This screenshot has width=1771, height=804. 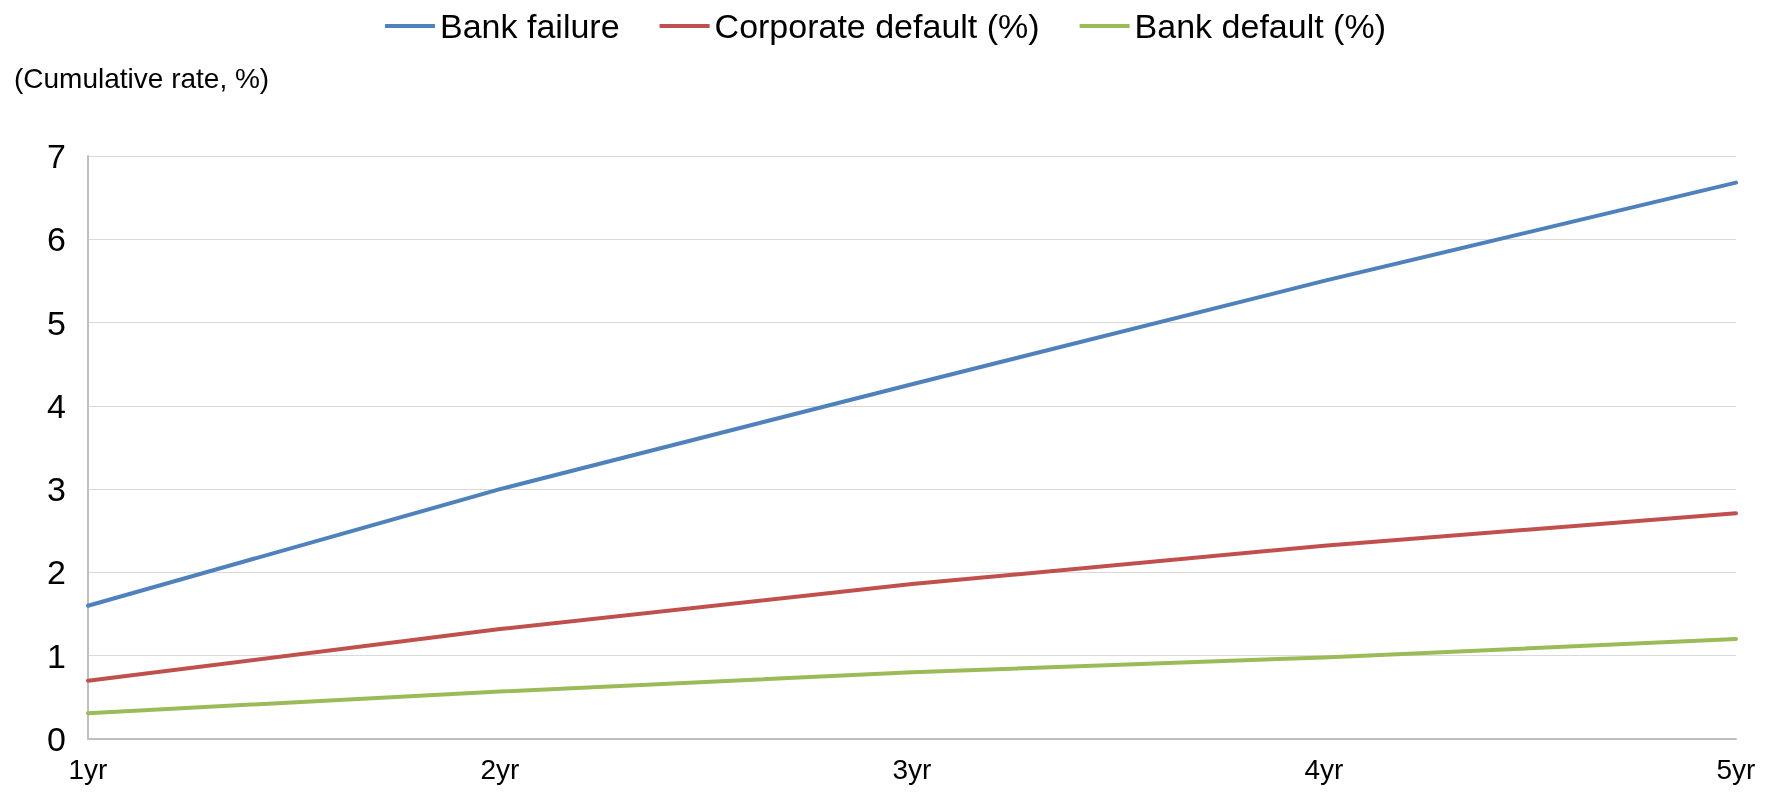 I want to click on x-tick-label: 2yr, so click(x=500, y=769).